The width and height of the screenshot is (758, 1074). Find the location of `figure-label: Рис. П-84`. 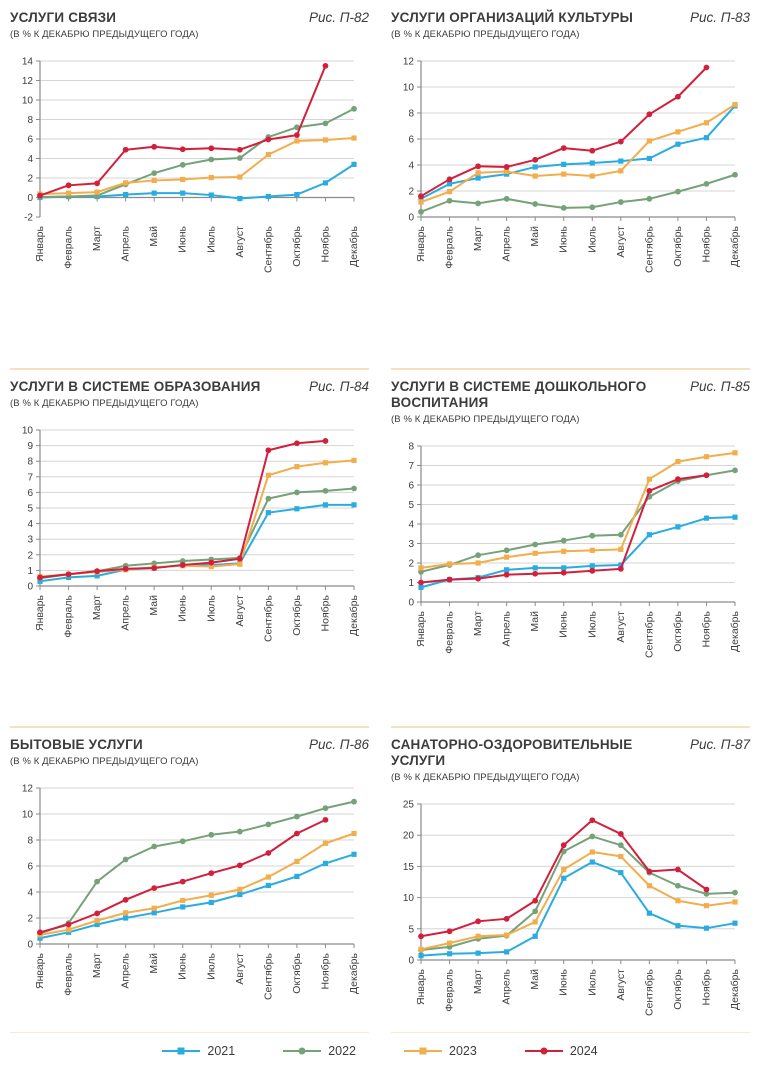

figure-label: Рис. П-84 is located at coordinates (338, 386).